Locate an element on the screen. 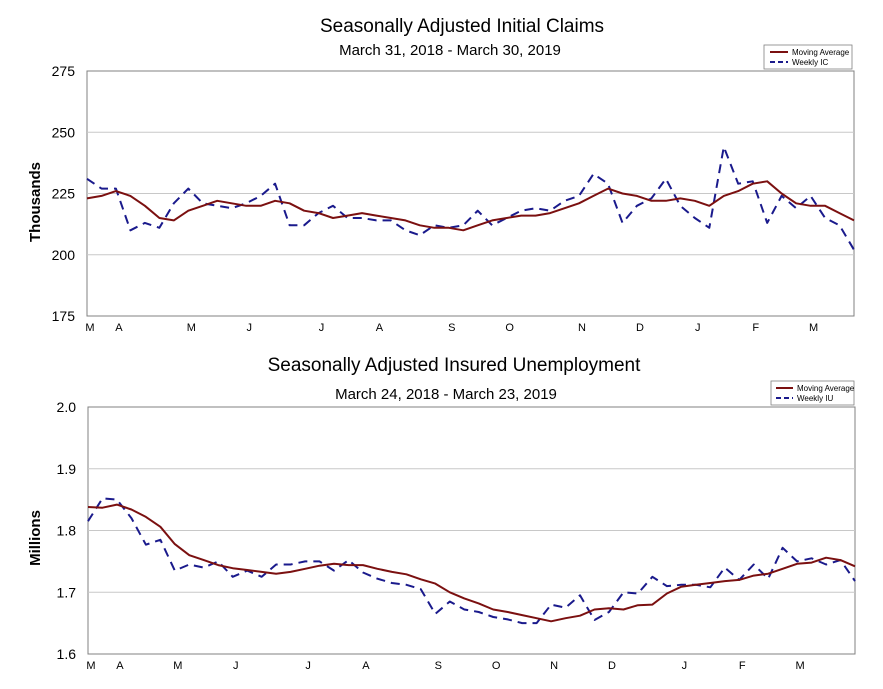  chart1-legend-box is located at coordinates (808, 57).